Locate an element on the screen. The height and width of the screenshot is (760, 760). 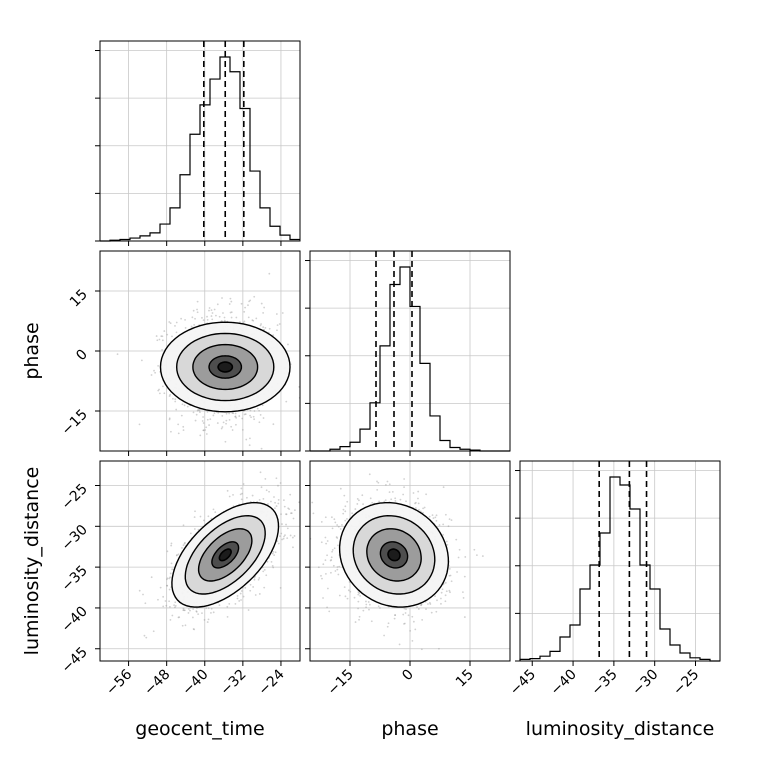
x-tick-label: 15 is located at coordinates (465, 679).